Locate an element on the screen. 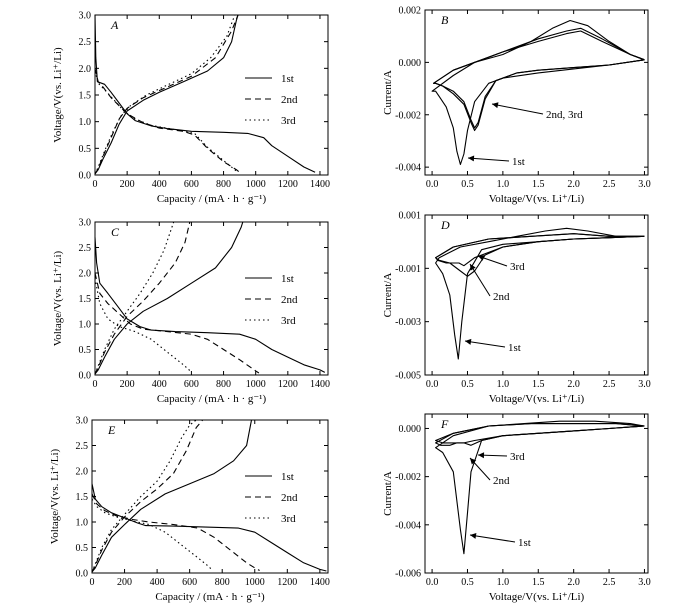 This screenshot has height=612, width=700. panel-f-letter: F is located at coordinates (444, 424).